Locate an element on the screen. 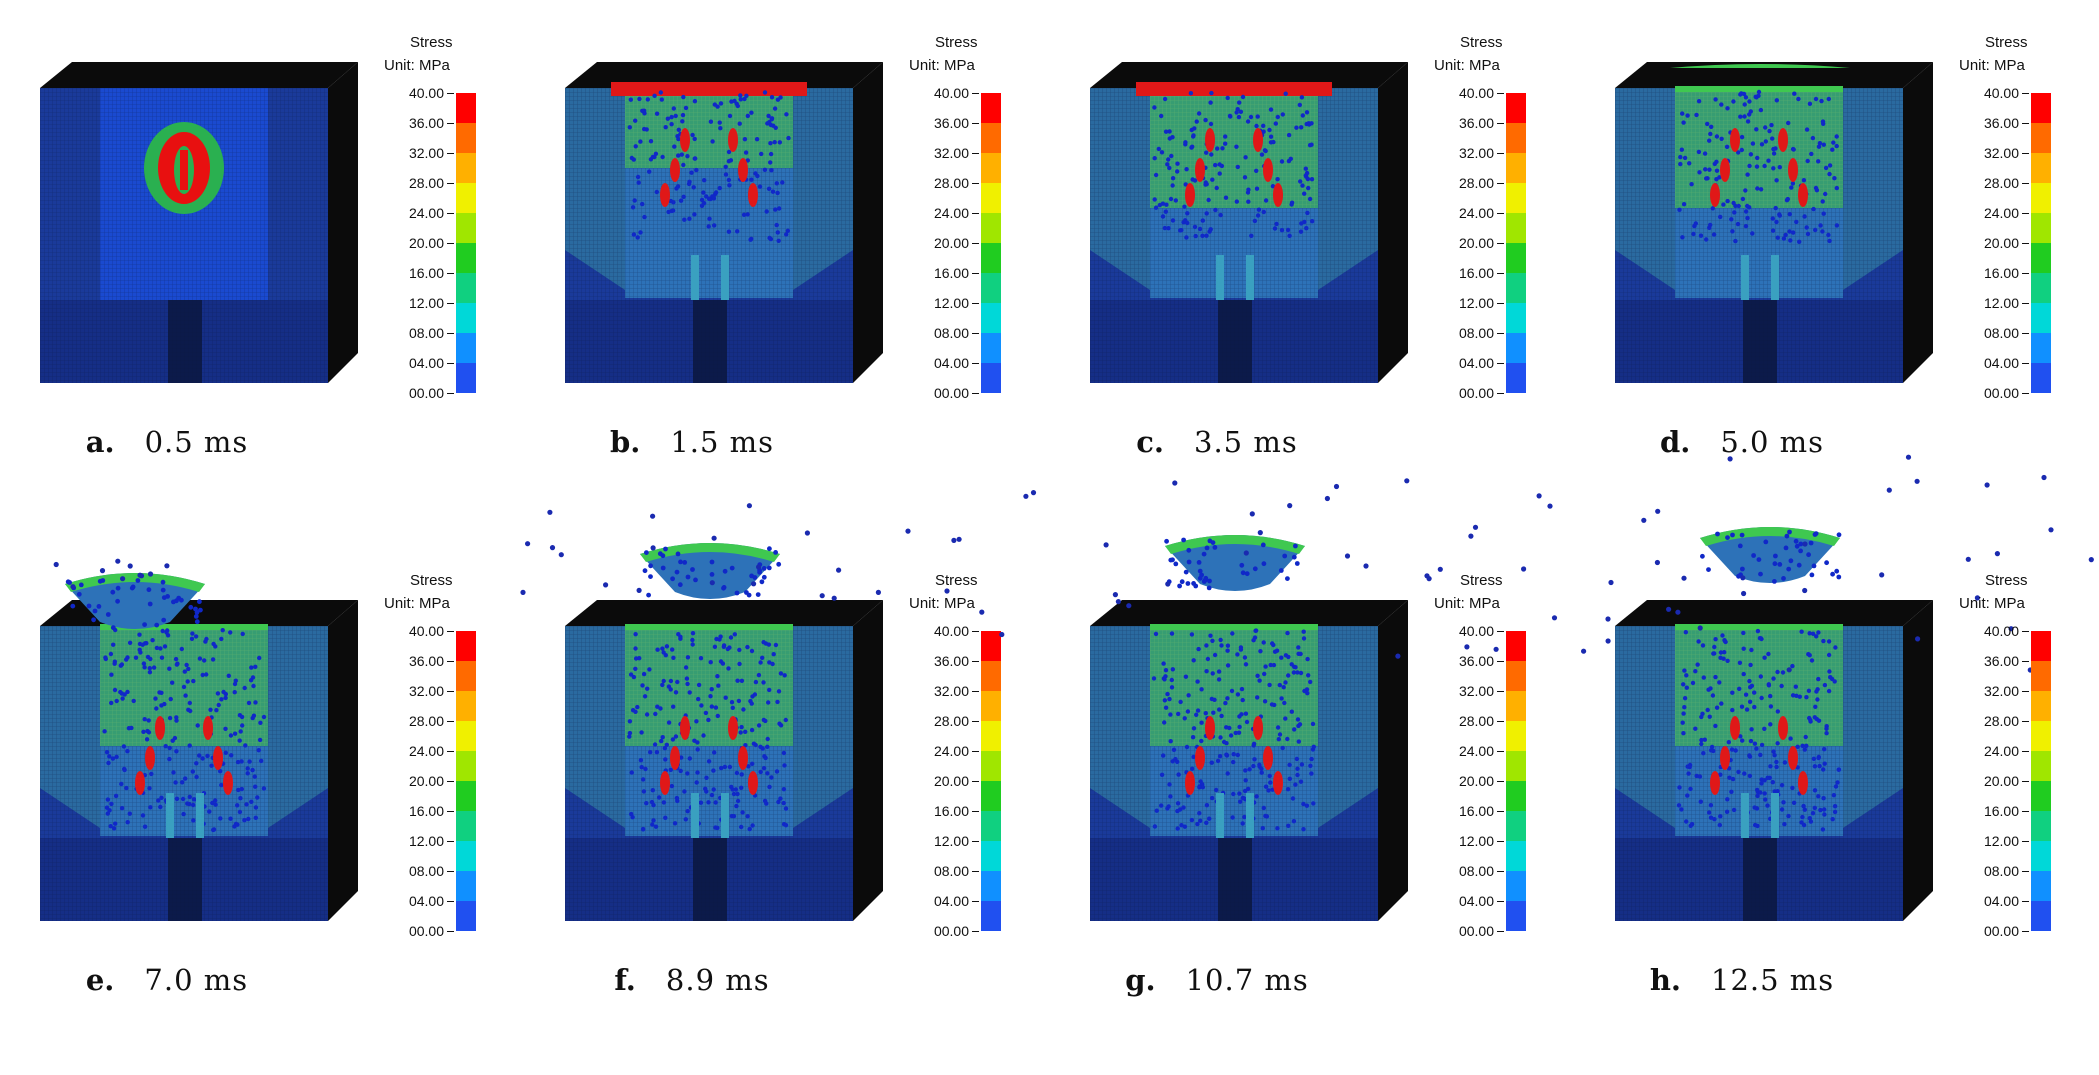  panel-label: g. is located at coordinates (1140, 980).